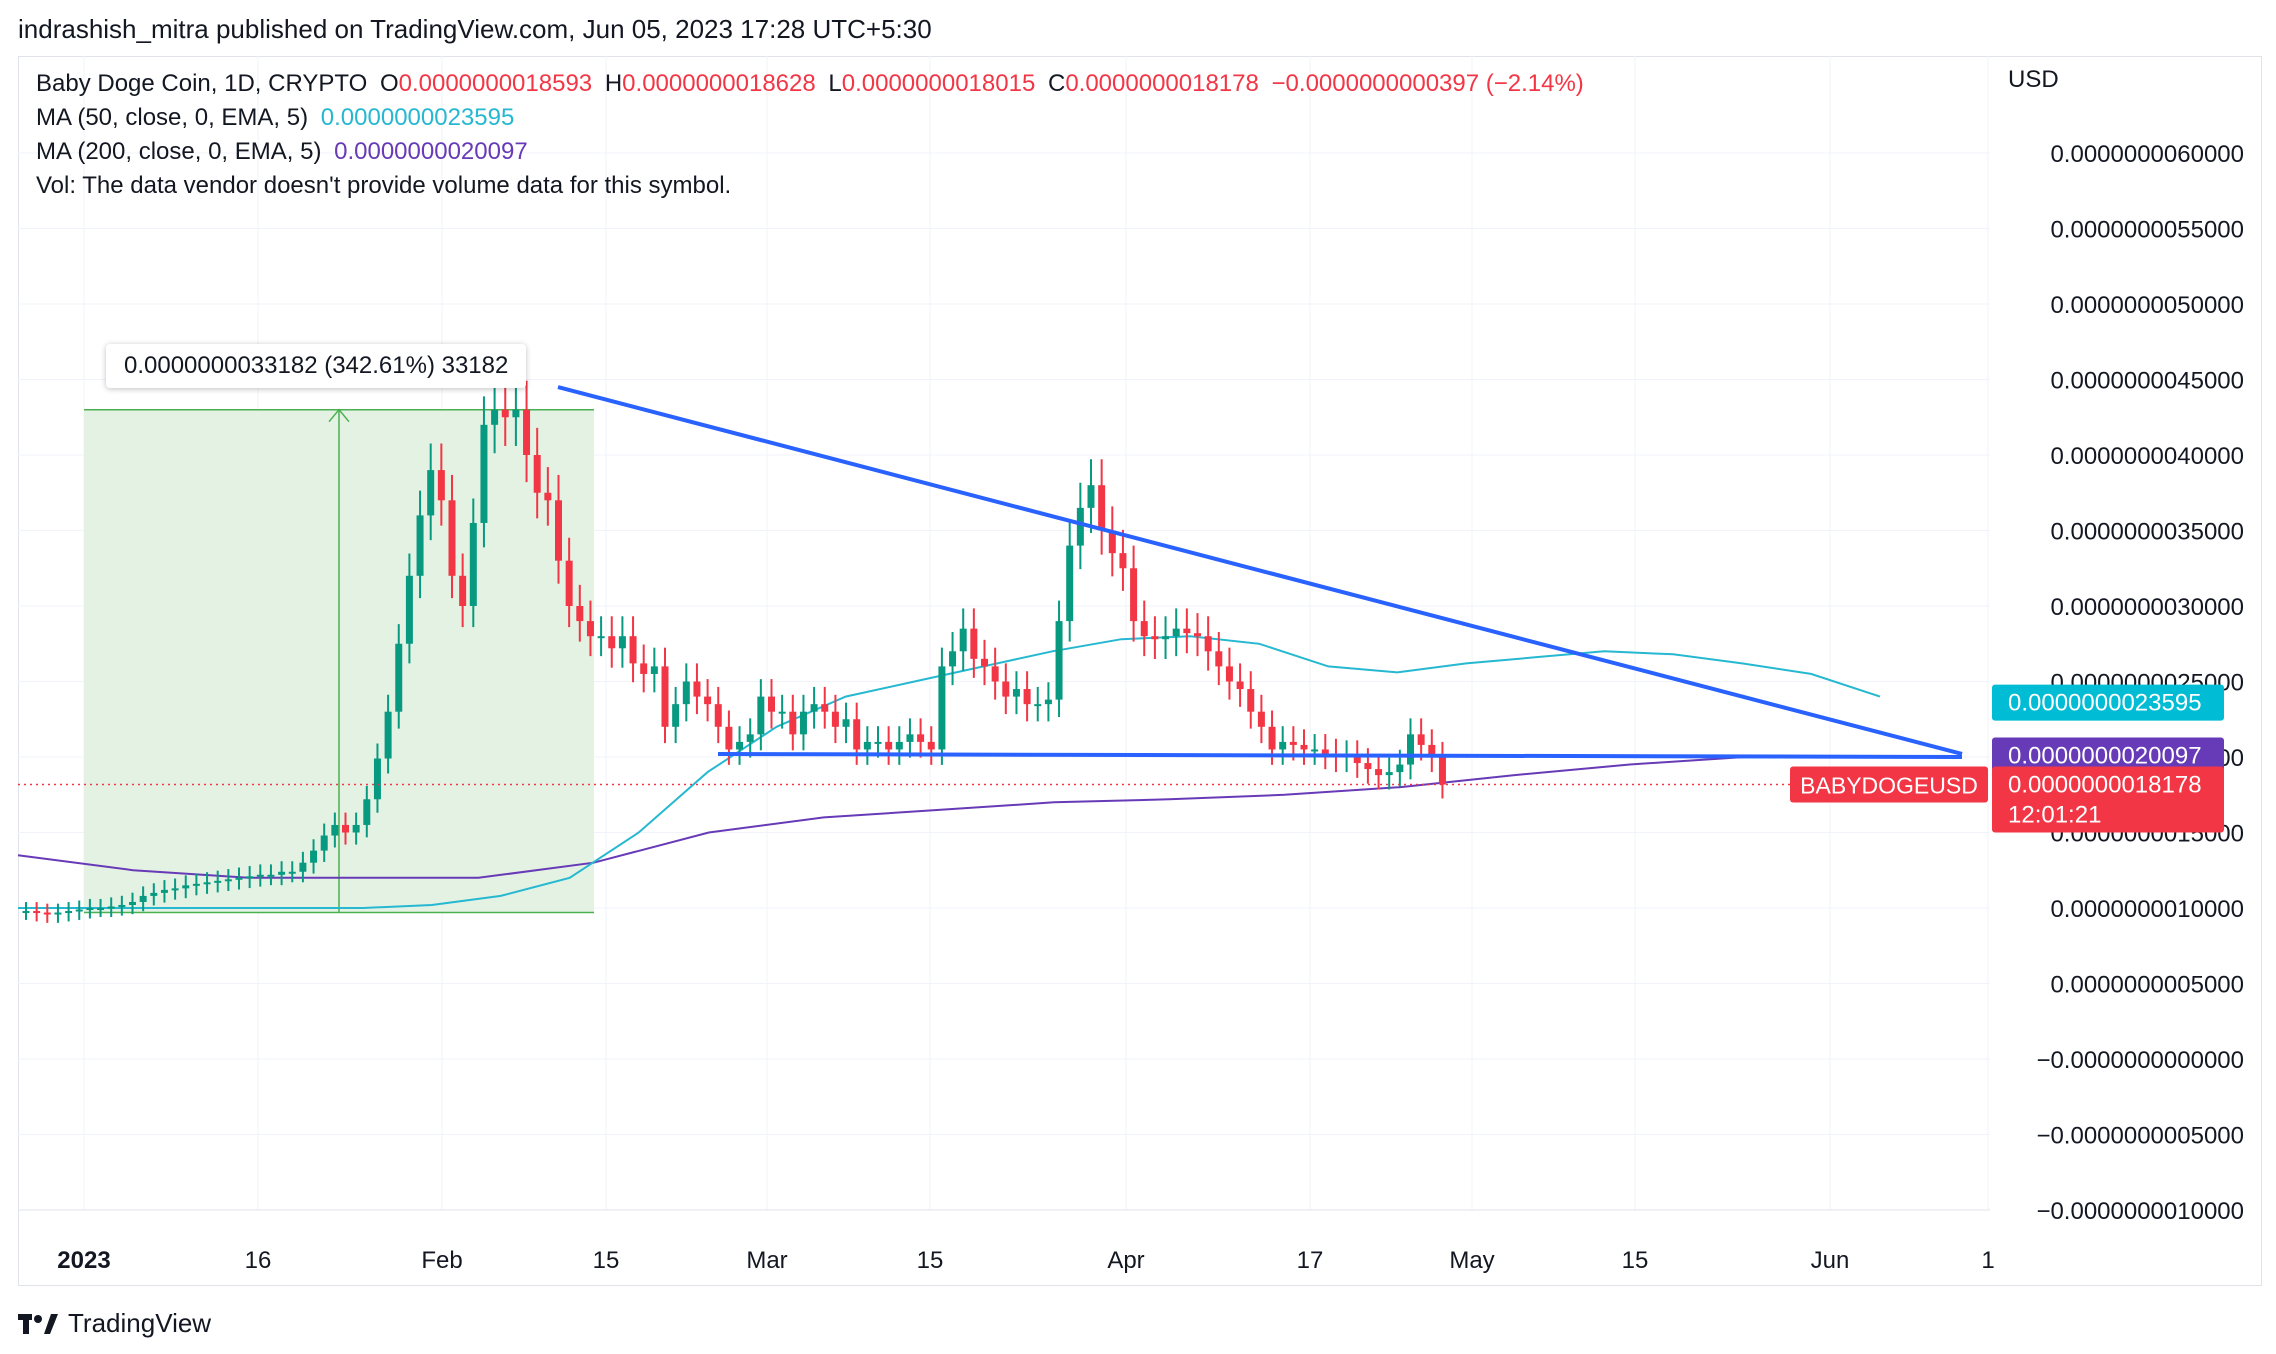 This screenshot has width=2276, height=1354. What do you see at coordinates (2108, 799) in the screenshot?
I see `last-price-tag: 0.0000000018178 12:01:21` at bounding box center [2108, 799].